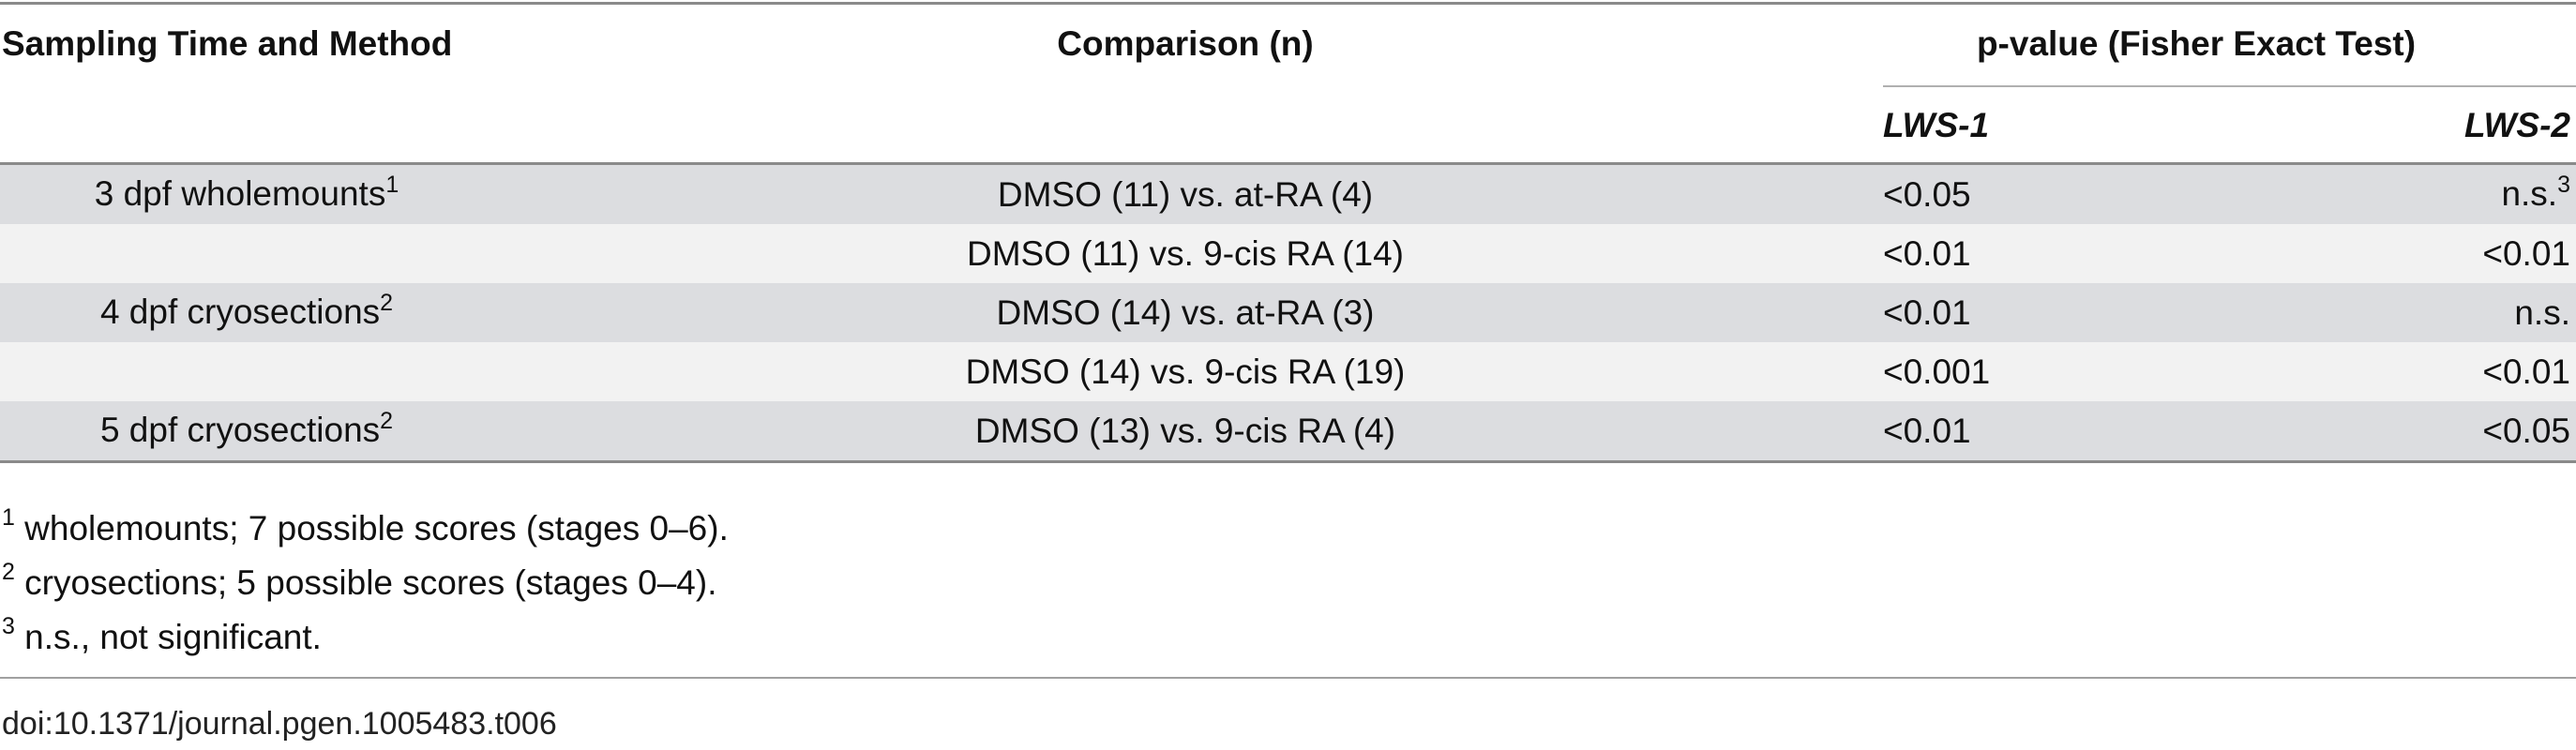 This screenshot has height=750, width=2576. I want to click on row-lws1: <0.05, so click(1927, 194).